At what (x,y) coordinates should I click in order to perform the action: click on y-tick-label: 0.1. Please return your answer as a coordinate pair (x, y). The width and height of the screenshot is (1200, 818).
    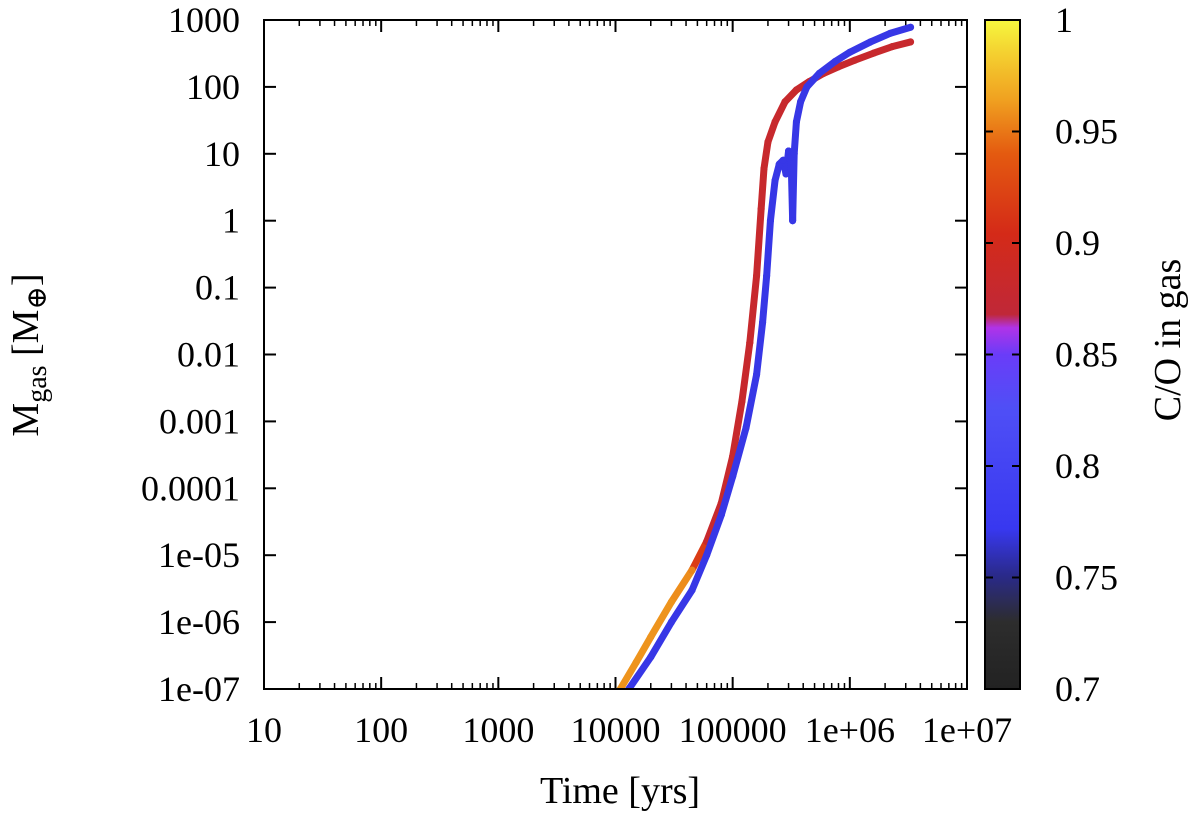
    Looking at the image, I should click on (217, 288).